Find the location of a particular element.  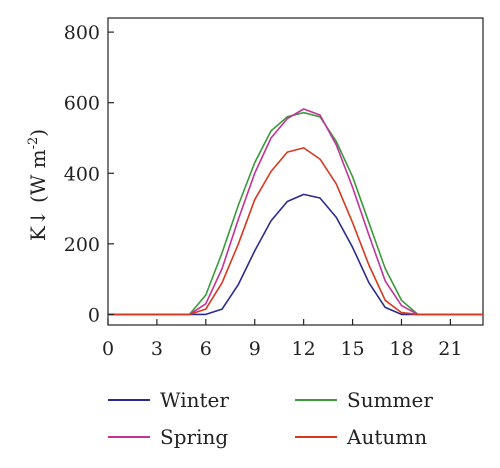

legend-label-spring: Spring is located at coordinates (194, 437).